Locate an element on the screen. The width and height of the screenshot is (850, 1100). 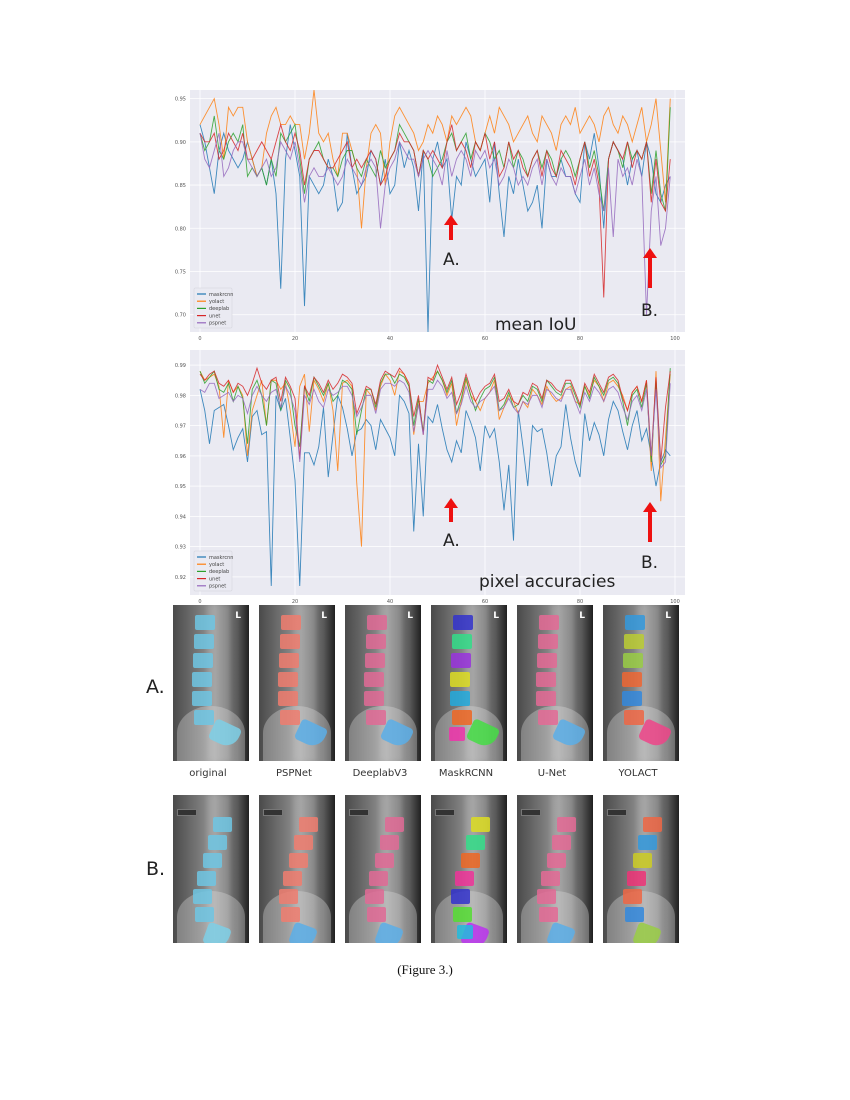
y-tick-label: 0.99 is located at coordinates (180, 366).